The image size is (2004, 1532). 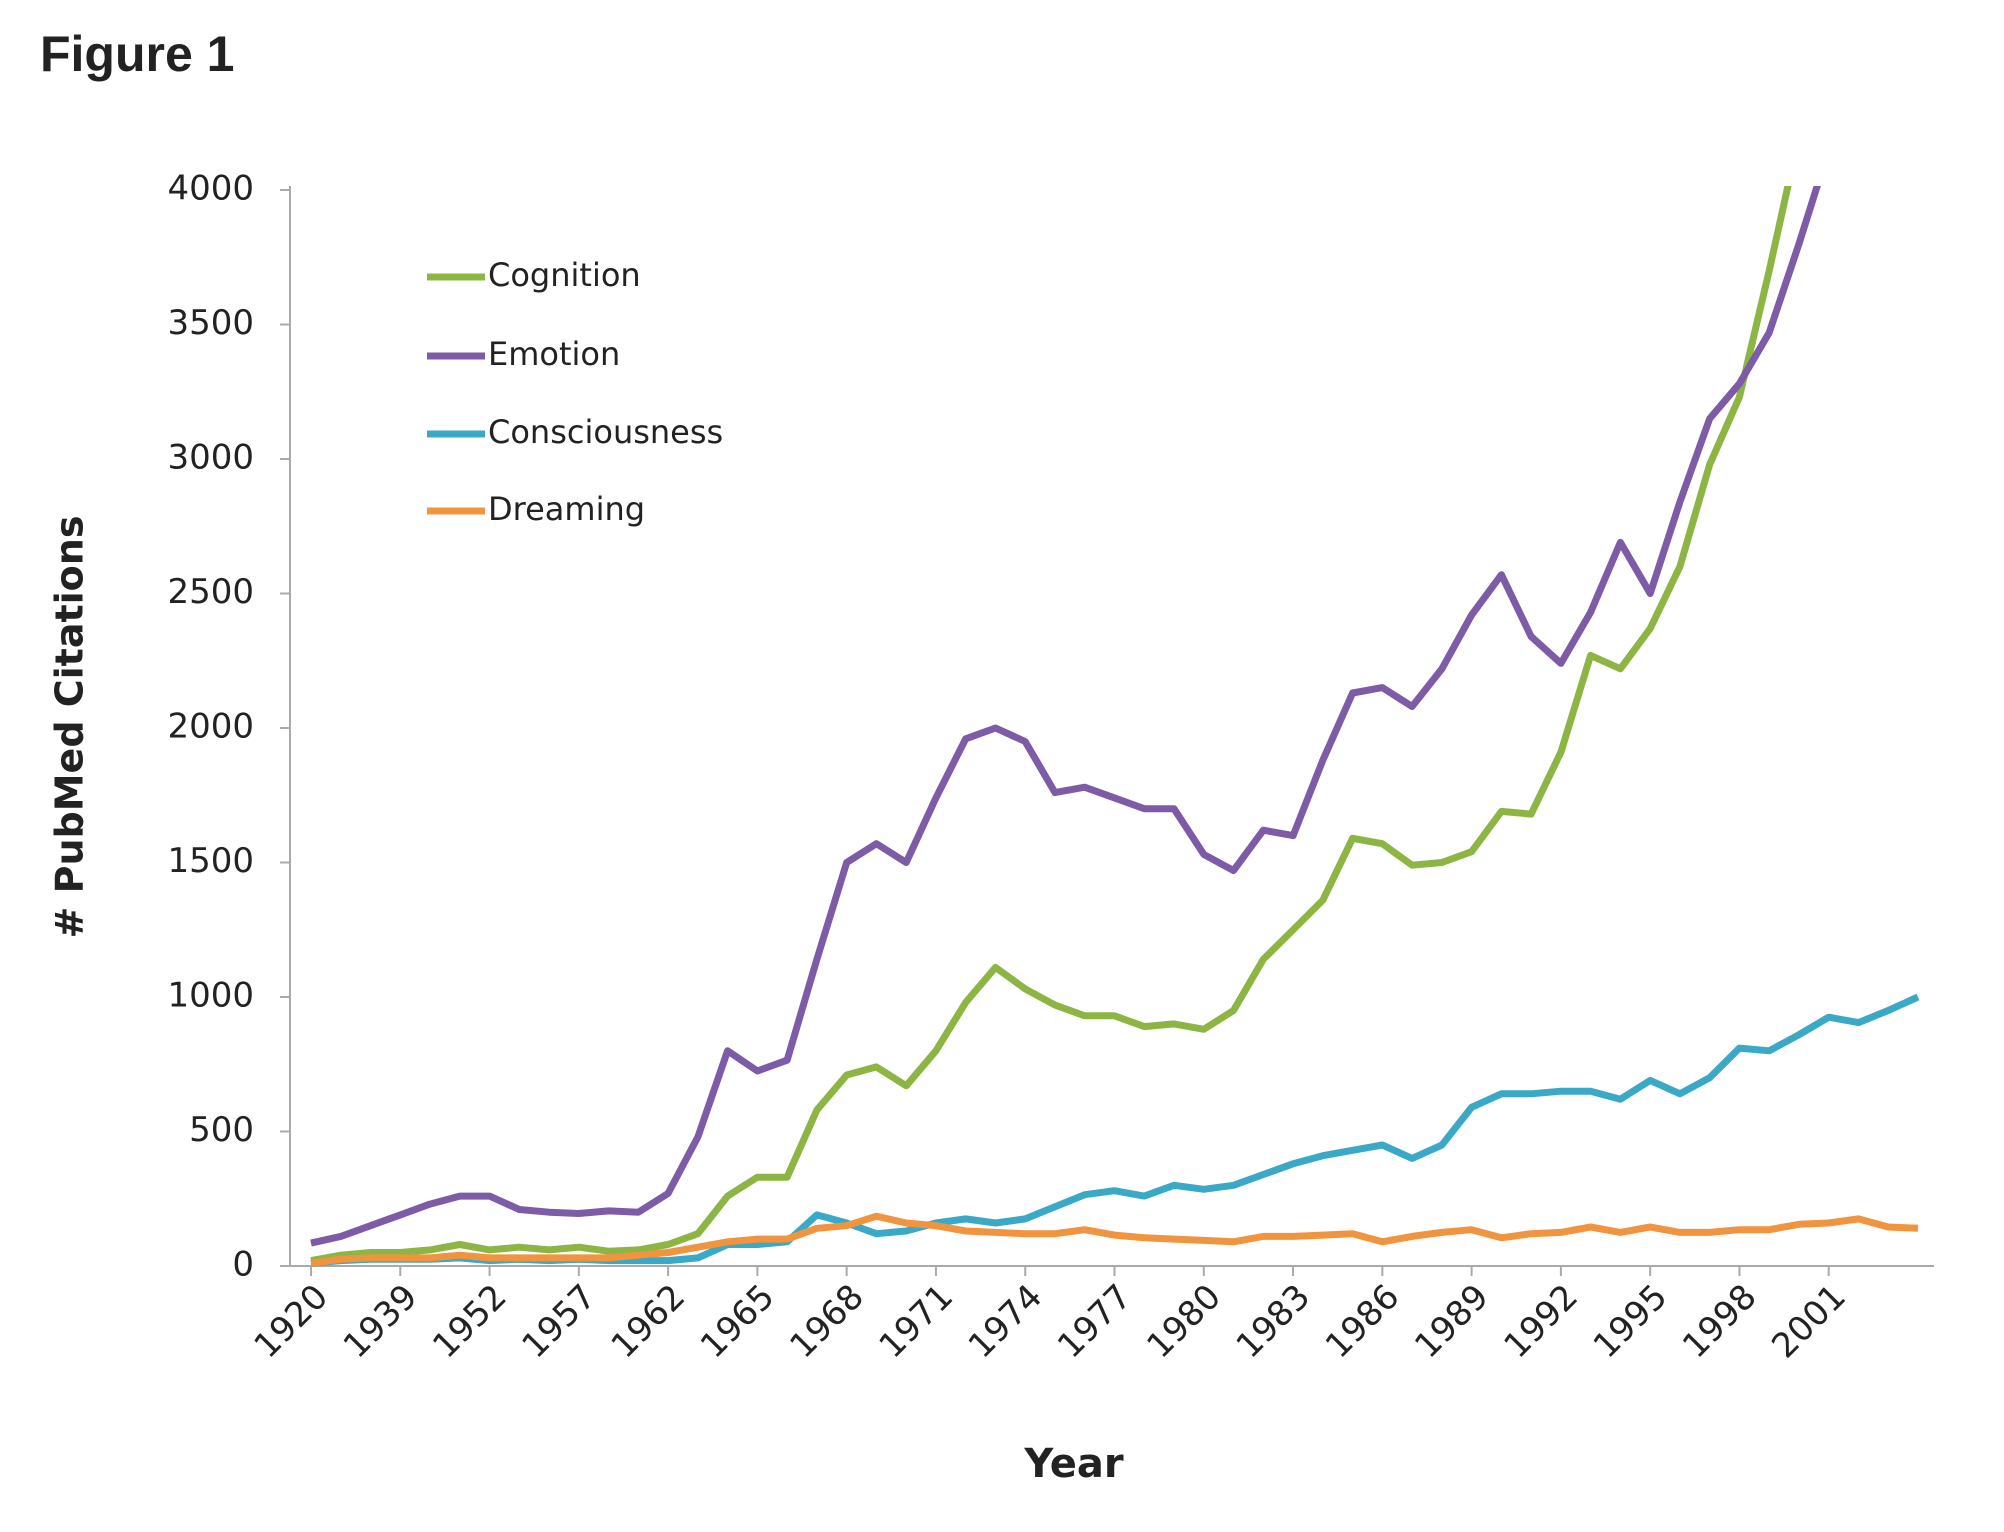 What do you see at coordinates (70, 727) in the screenshot?
I see `y-axis-title: # PubMed Citations` at bounding box center [70, 727].